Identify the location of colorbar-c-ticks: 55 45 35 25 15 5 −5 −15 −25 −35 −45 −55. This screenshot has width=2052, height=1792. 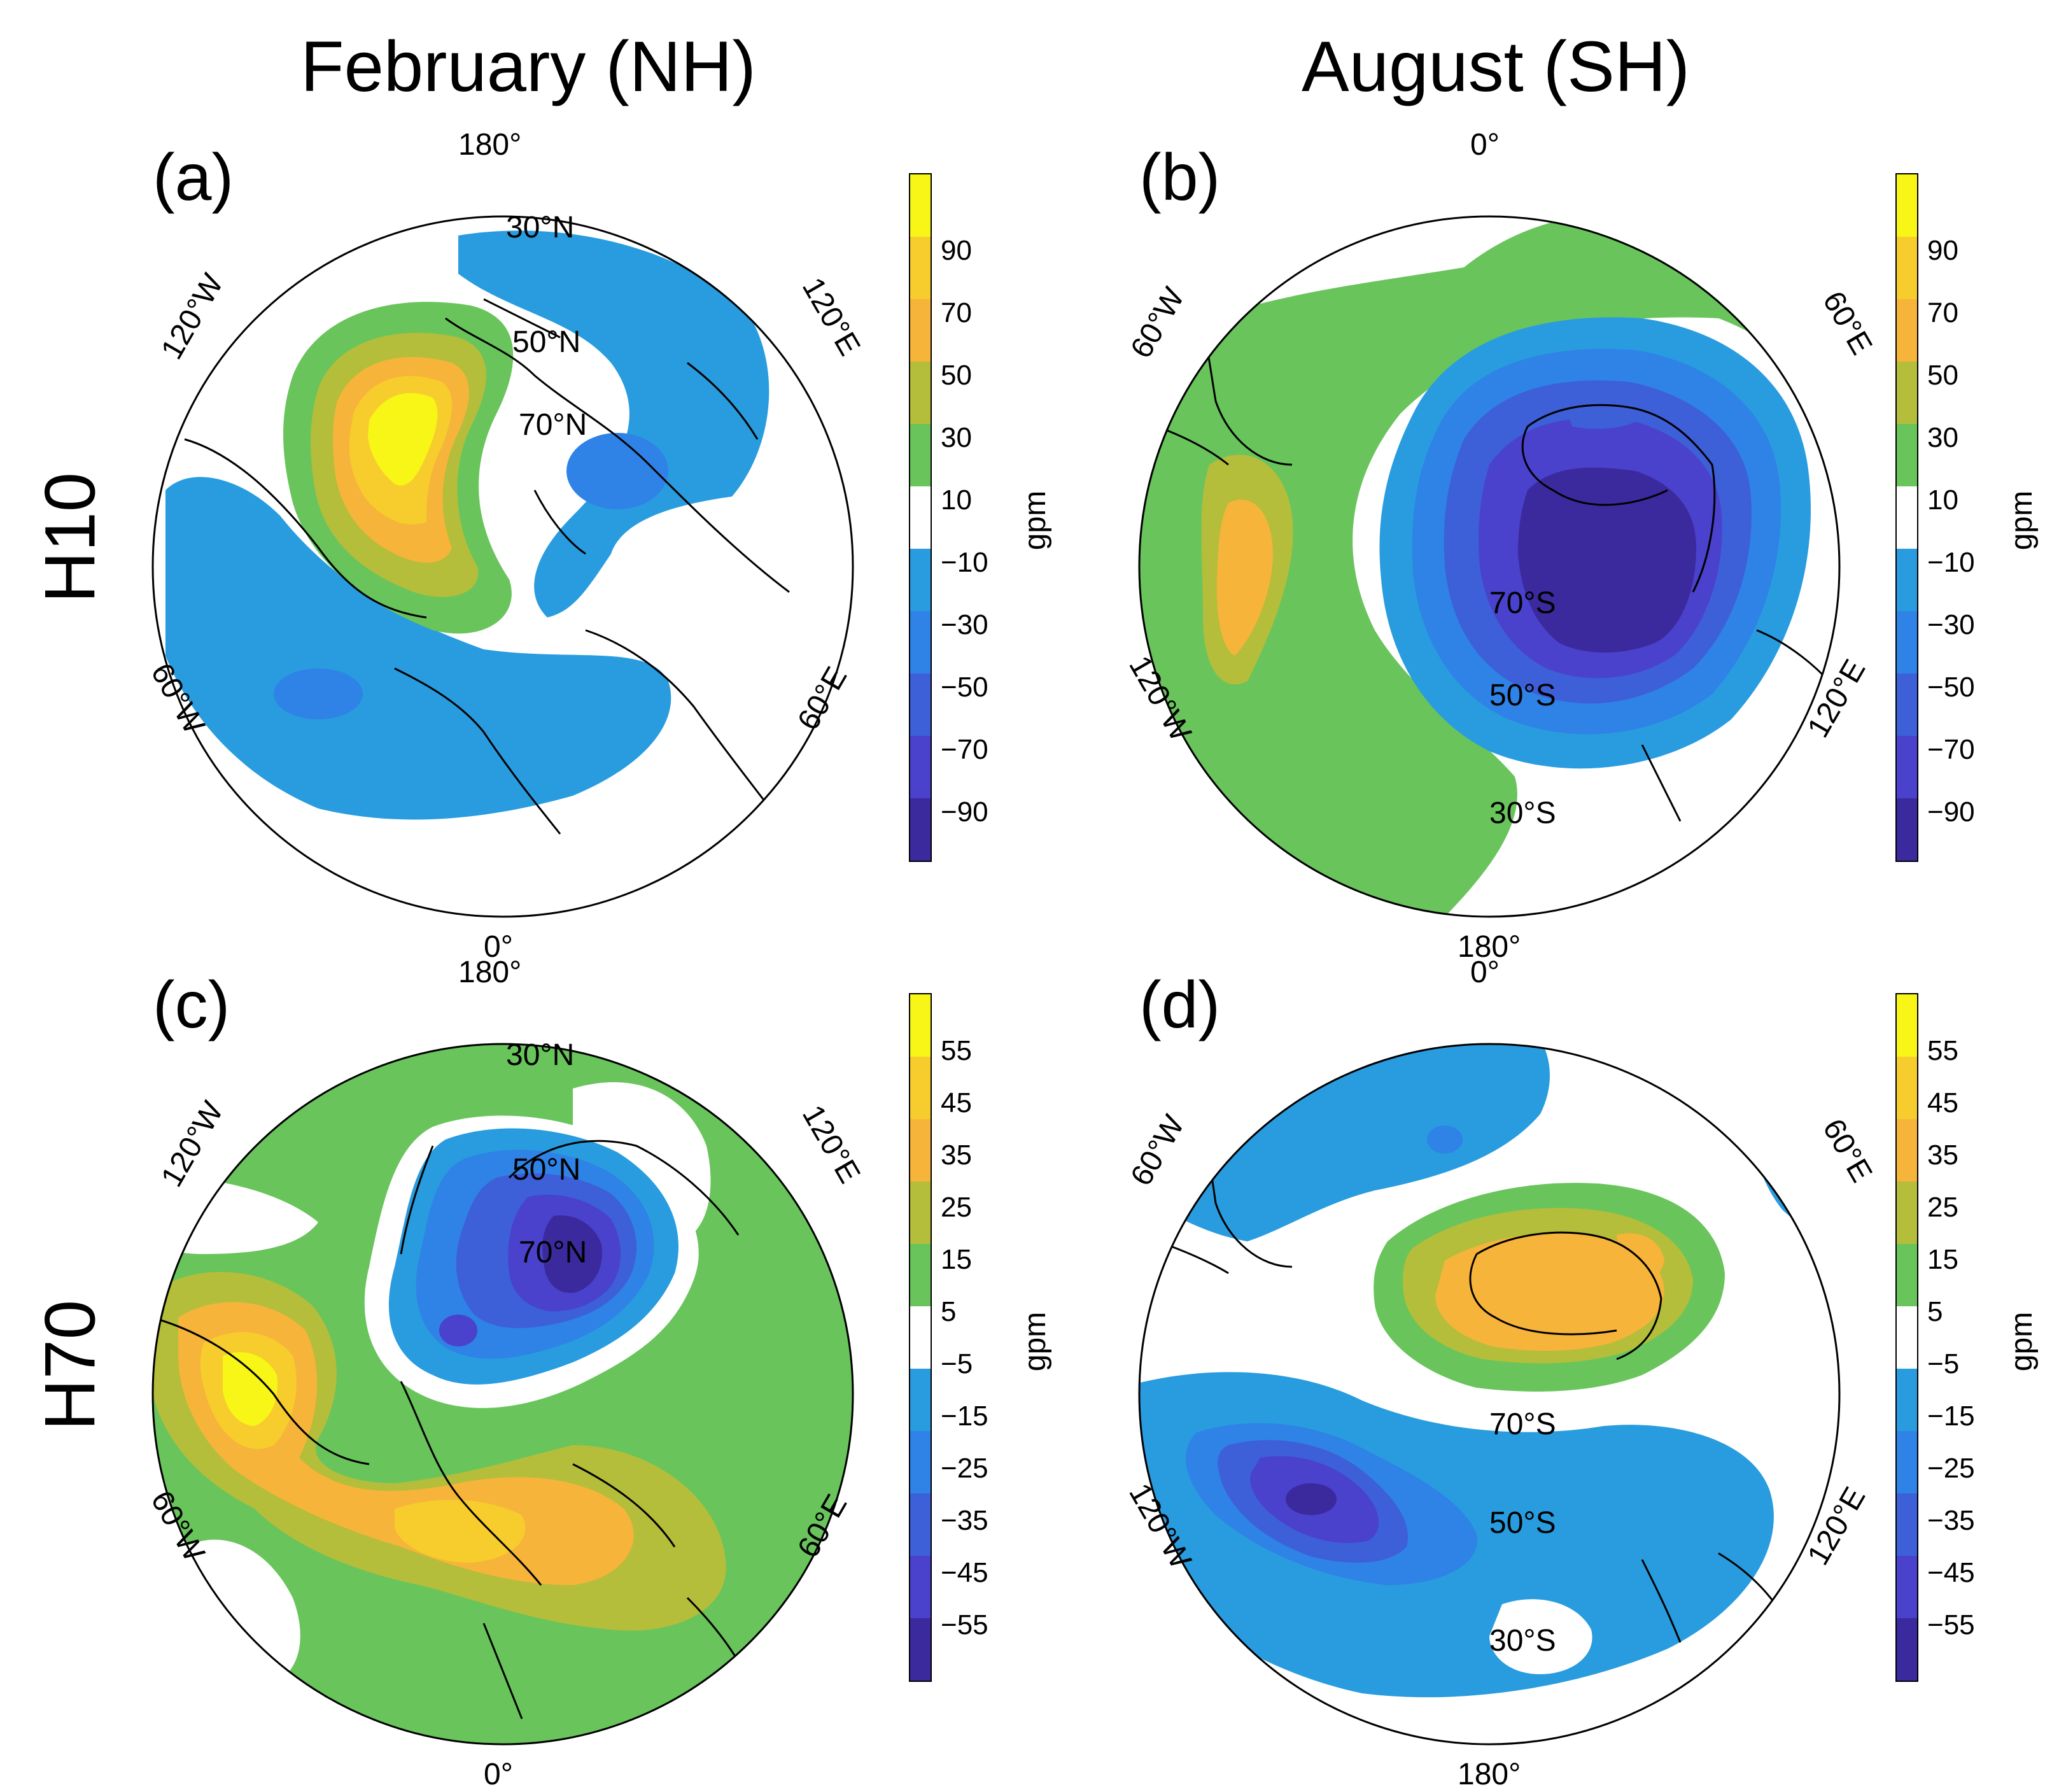
(964, 1337).